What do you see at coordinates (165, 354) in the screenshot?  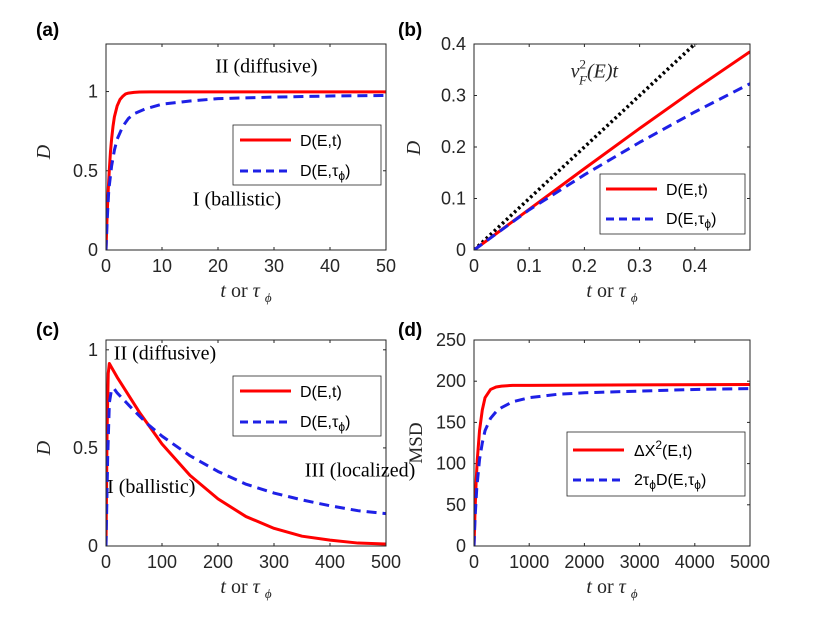 I see `panel-c-annotation-diffusive: II (diffusive)` at bounding box center [165, 354].